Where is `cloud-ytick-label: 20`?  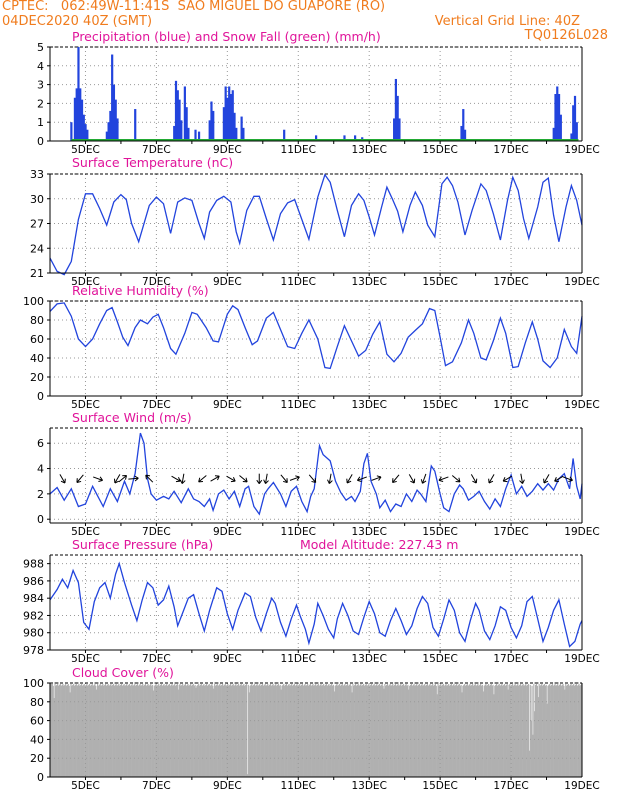
cloud-ytick-label: 20 is located at coordinates (37, 758).